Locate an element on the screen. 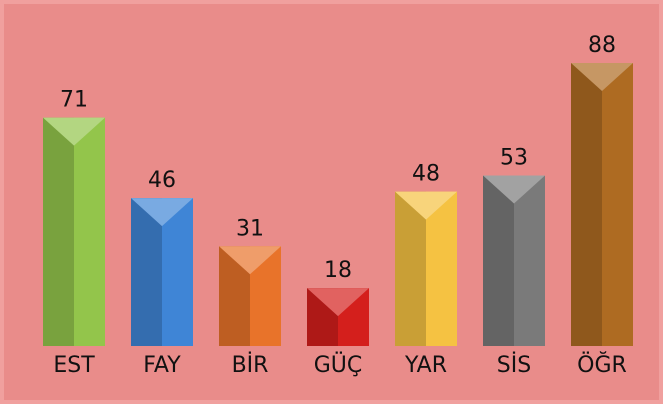  value-label: 31 is located at coordinates (250, 228).